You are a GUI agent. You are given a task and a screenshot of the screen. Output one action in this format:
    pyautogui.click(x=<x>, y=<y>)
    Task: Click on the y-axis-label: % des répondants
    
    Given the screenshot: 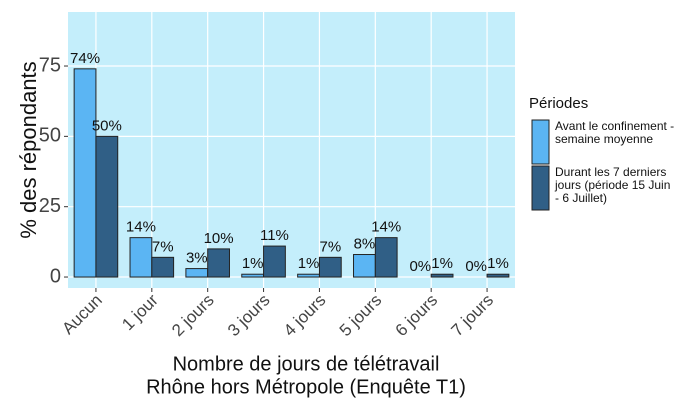 What is the action you would take?
    pyautogui.click(x=28, y=149)
    